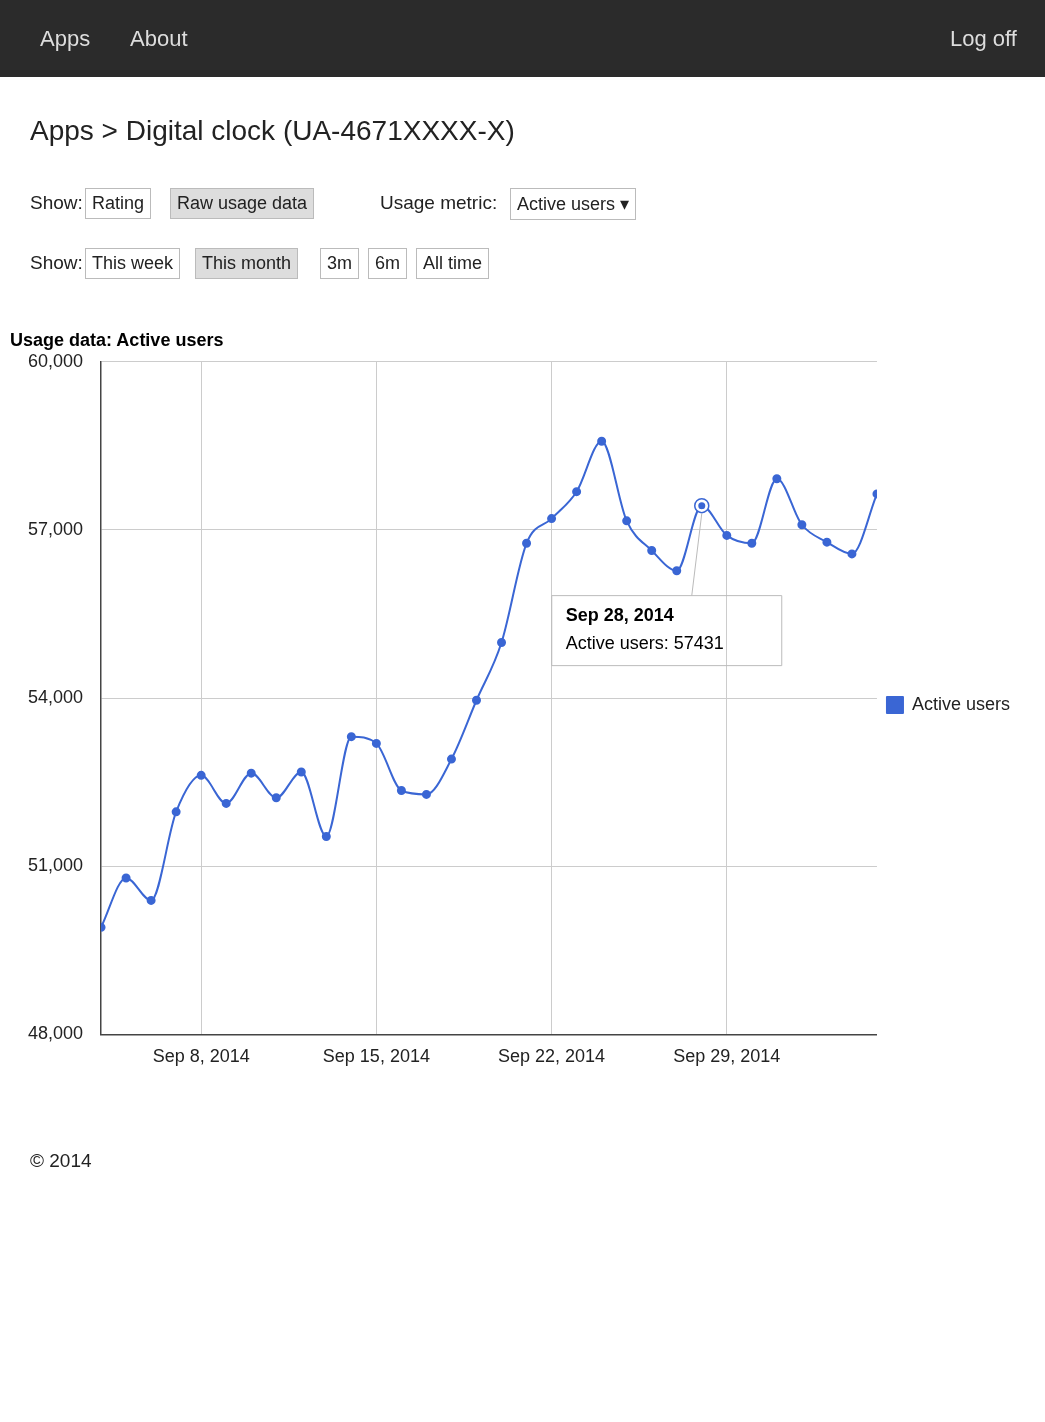 The image size is (1045, 1422). Describe the element at coordinates (727, 1056) in the screenshot. I see `x-tick-label: Sep 29, 2014` at that location.